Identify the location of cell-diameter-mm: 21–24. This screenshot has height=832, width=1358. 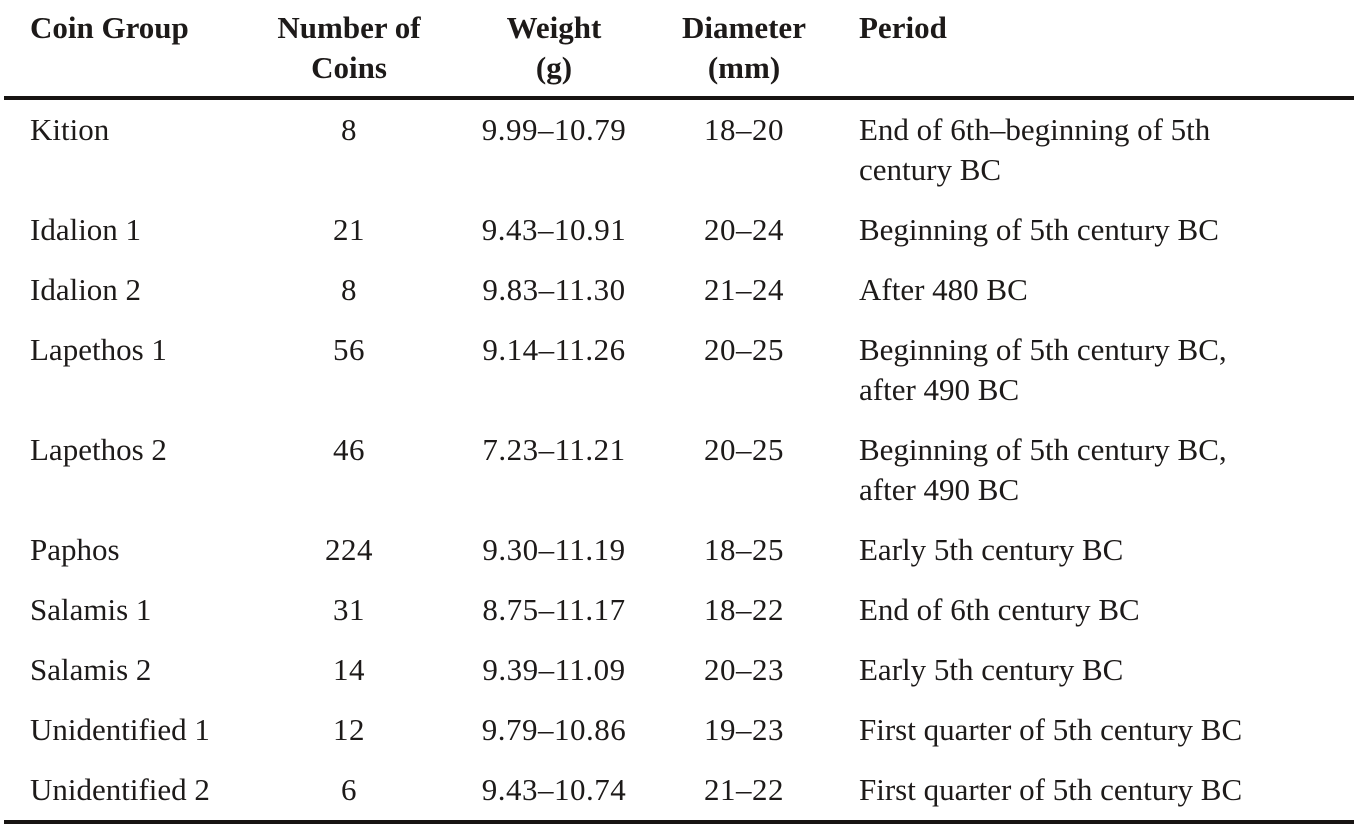
(744, 289).